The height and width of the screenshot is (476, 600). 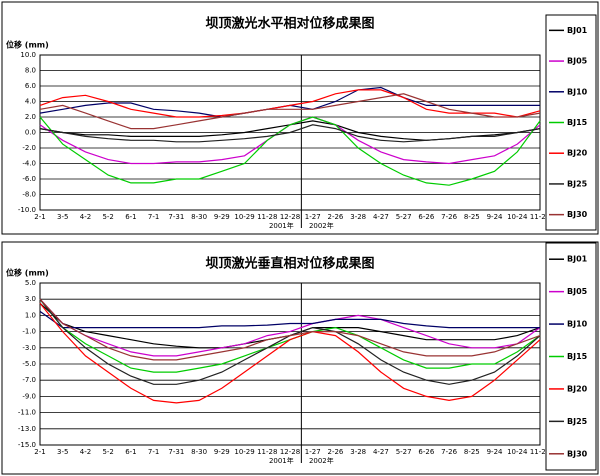 I want to click on legend-label: BJ20, so click(x=577, y=388).